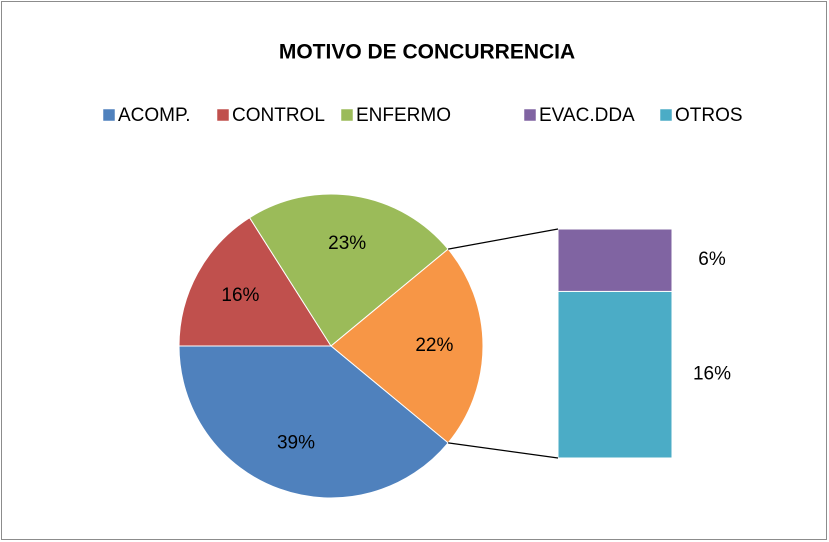 The width and height of the screenshot is (829, 542). Describe the element at coordinates (427, 52) in the screenshot. I see `chart-title: MOTIVO DE CONCURRENCIA` at that location.